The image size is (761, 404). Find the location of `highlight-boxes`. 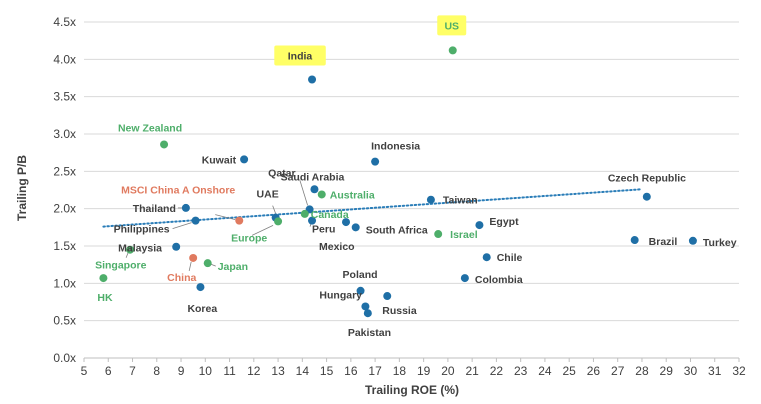

highlight-boxes is located at coordinates (370, 40).